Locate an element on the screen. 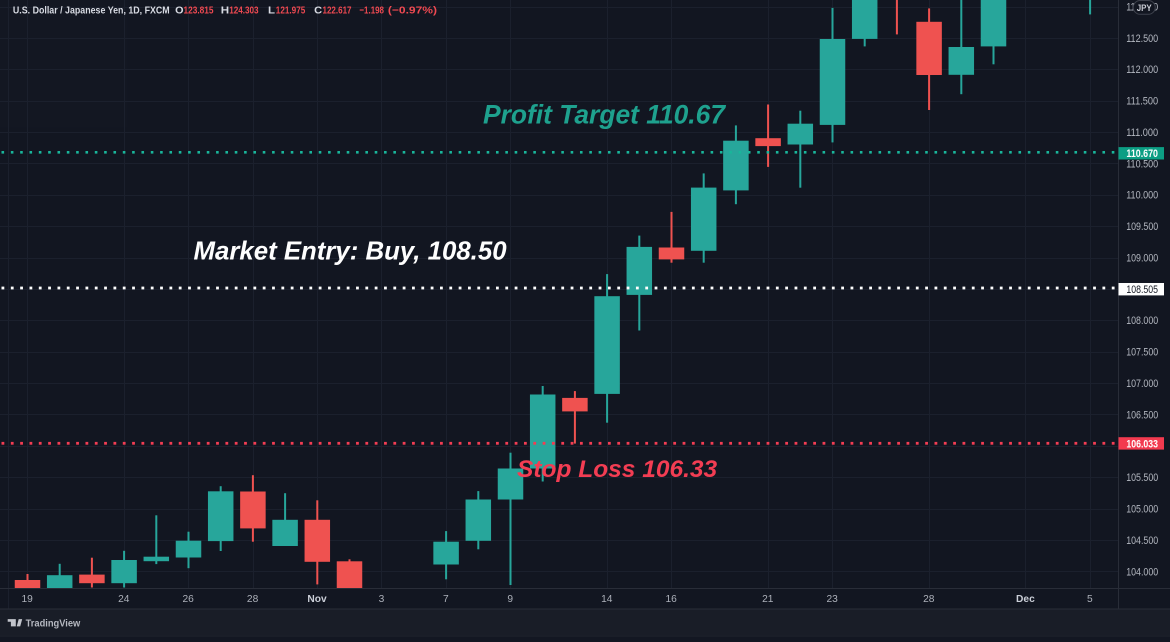 The height and width of the screenshot is (642, 1170). svg-text: 24 is located at coordinates (124, 599).